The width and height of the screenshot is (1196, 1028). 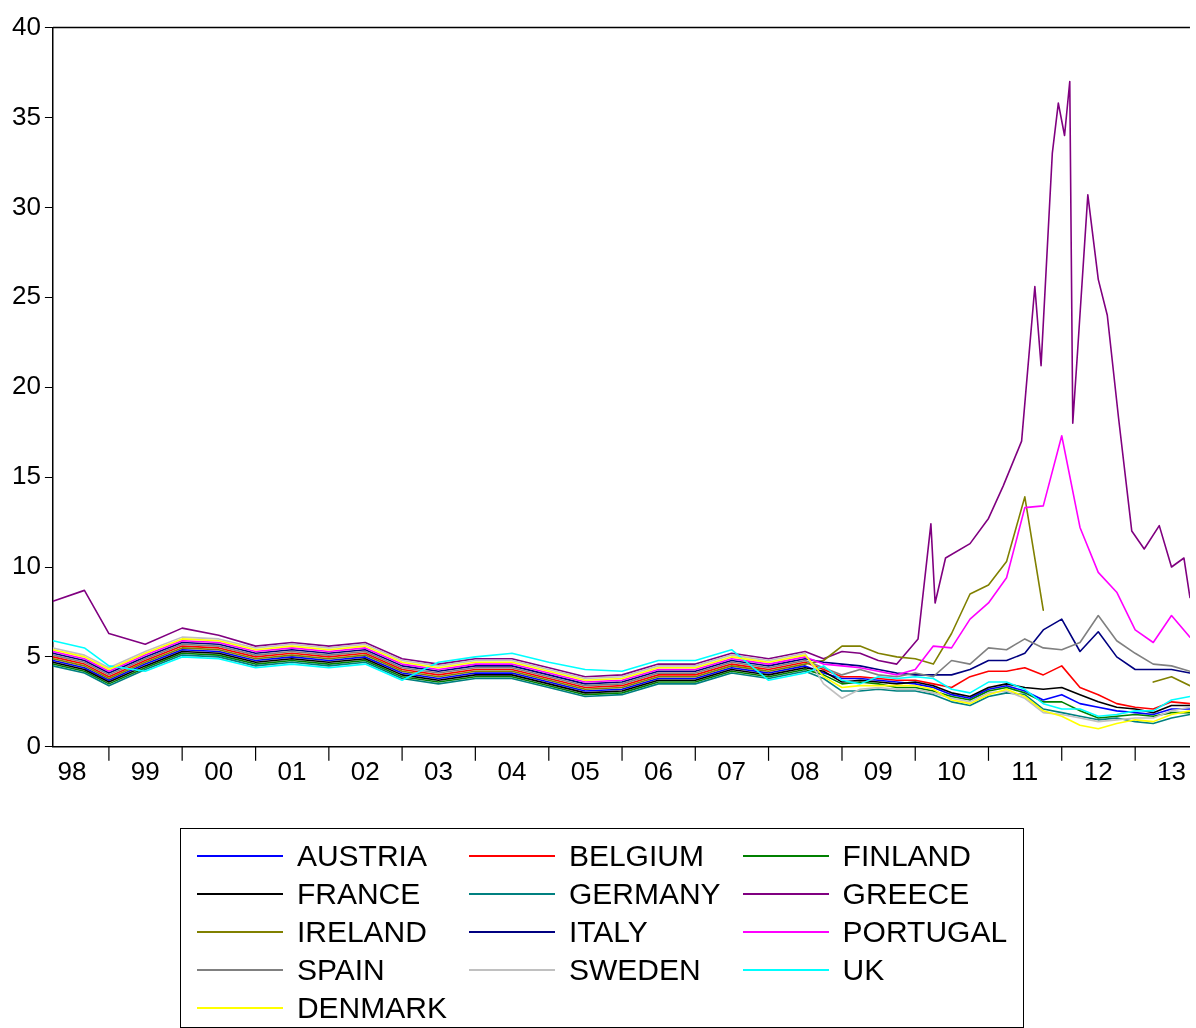 What do you see at coordinates (358, 894) in the screenshot?
I see `legend-label: FRANCE` at bounding box center [358, 894].